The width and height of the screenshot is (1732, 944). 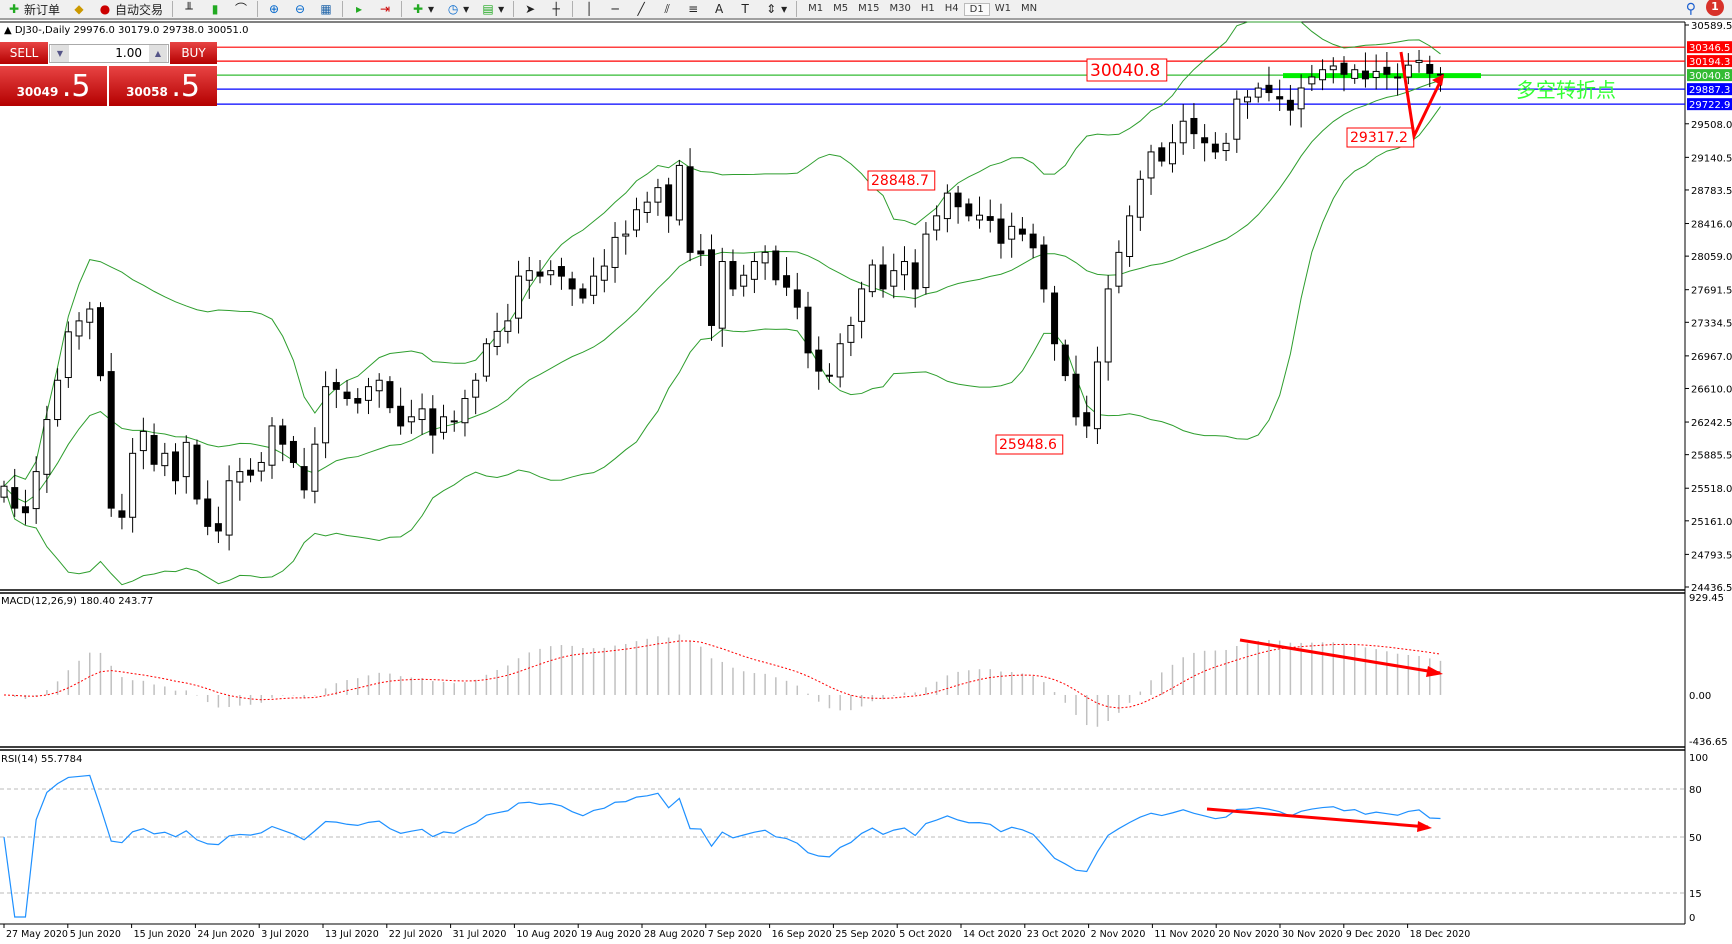 I want to click on trendline-icon: ╱, so click(x=641, y=9).